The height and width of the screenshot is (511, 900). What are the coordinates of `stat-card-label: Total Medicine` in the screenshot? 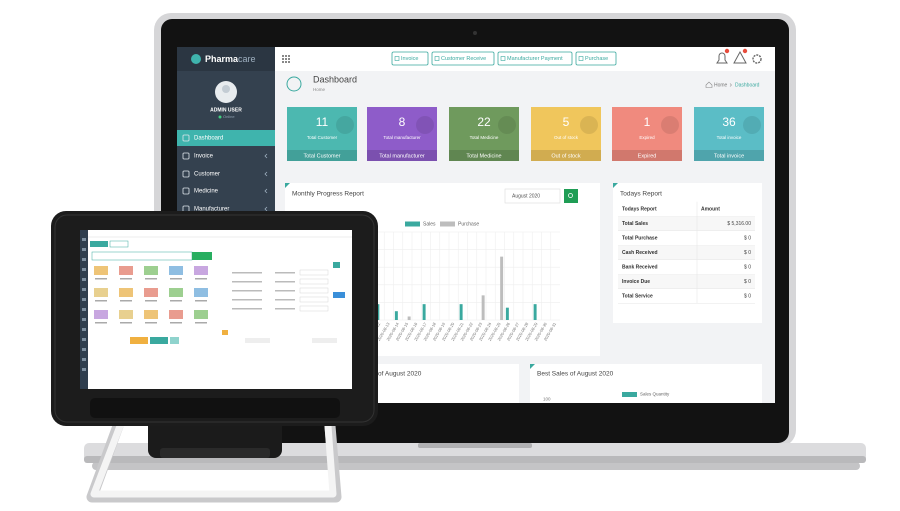 It's located at (484, 137).